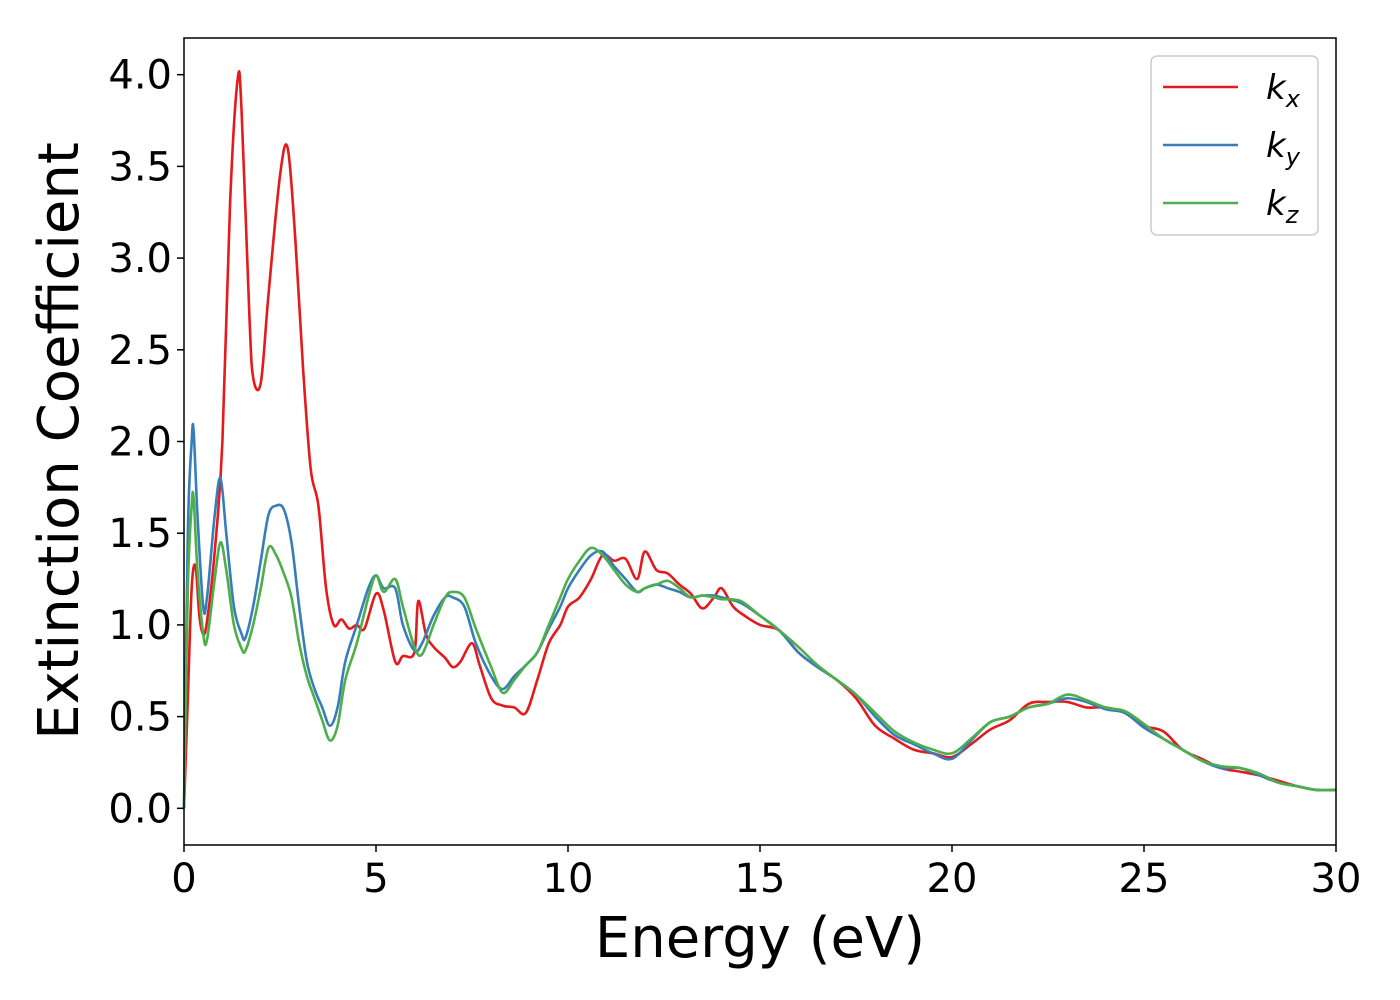 Image resolution: width=1400 pixels, height=1000 pixels. I want to click on y-tick-label: 2.0, so click(140, 443).